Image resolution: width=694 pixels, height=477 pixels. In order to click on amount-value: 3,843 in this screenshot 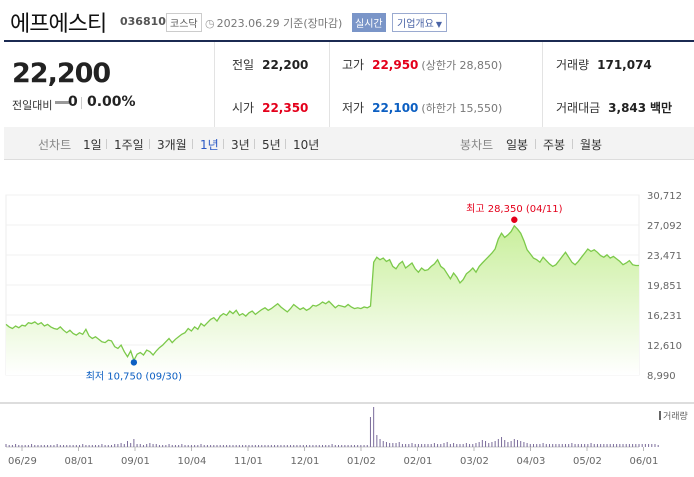, I will do `click(627, 108)`.